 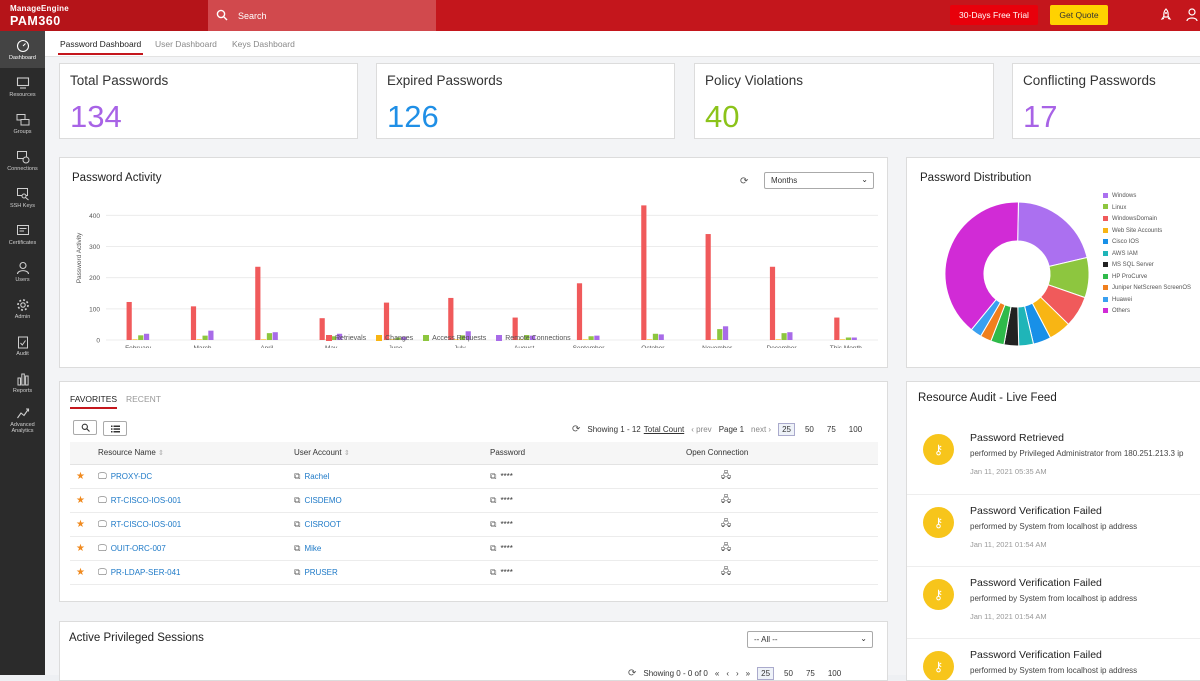 I want to click on legend-item: Juniper NetScreen ScreenOS, so click(x=1147, y=289).